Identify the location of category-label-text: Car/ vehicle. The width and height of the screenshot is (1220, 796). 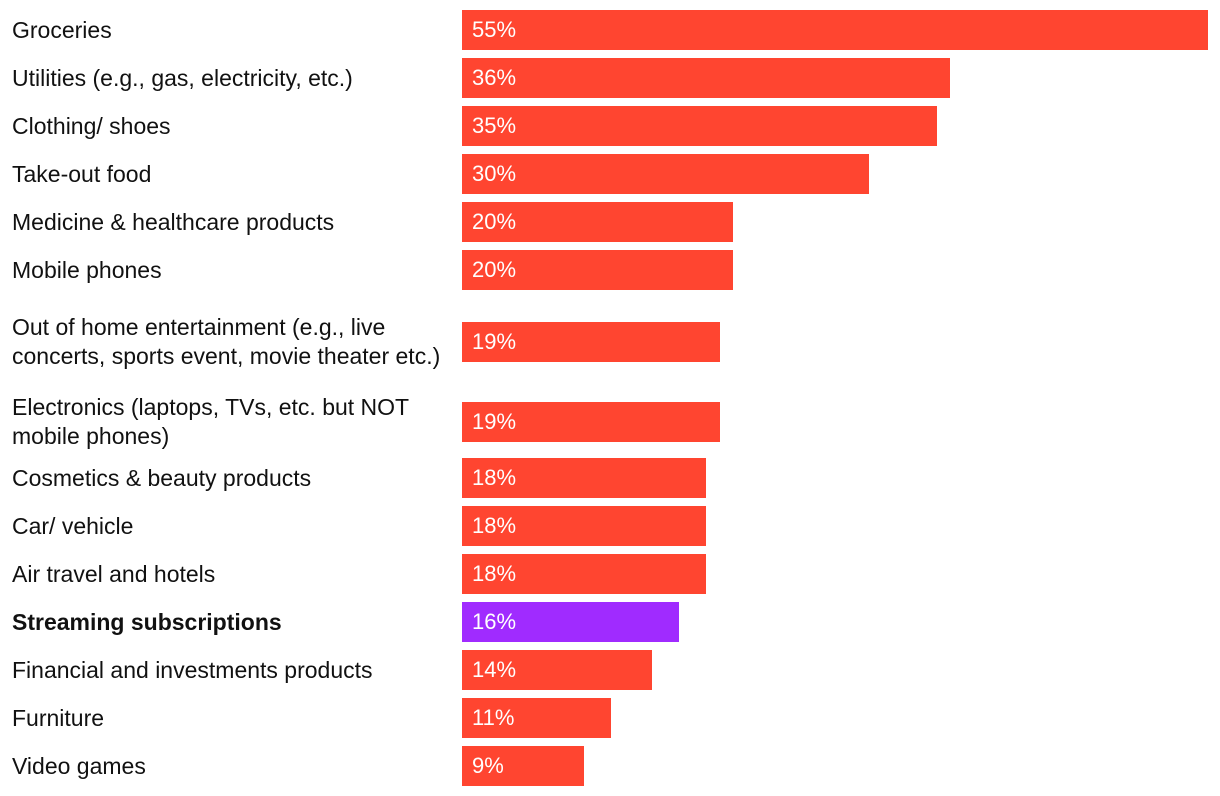
(73, 525).